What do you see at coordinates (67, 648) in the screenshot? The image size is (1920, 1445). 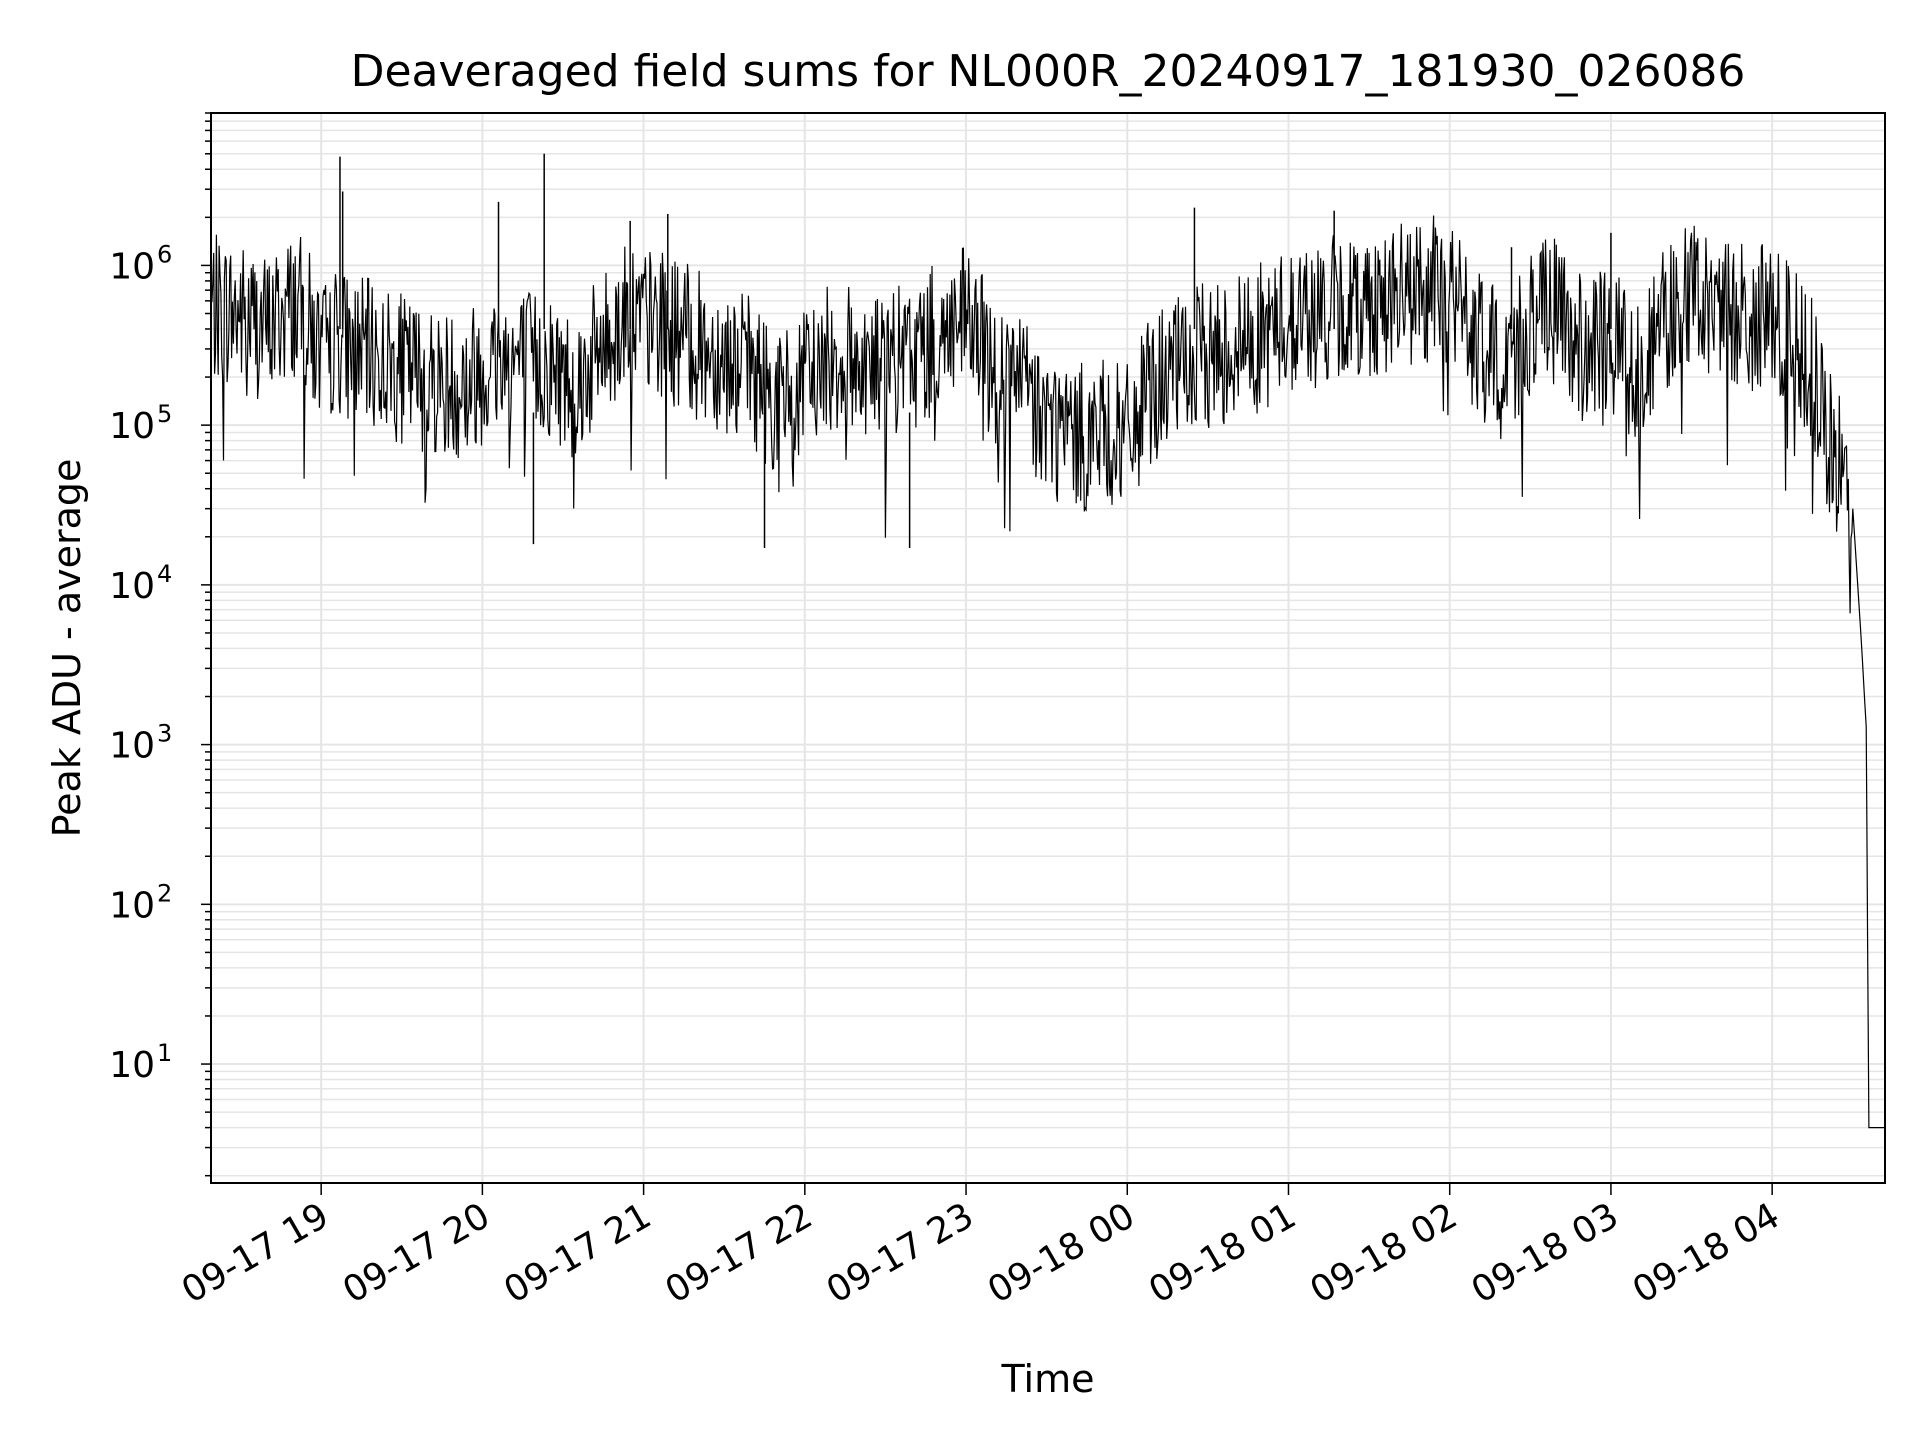 I see `y-axis-label: Peak ADU - average` at bounding box center [67, 648].